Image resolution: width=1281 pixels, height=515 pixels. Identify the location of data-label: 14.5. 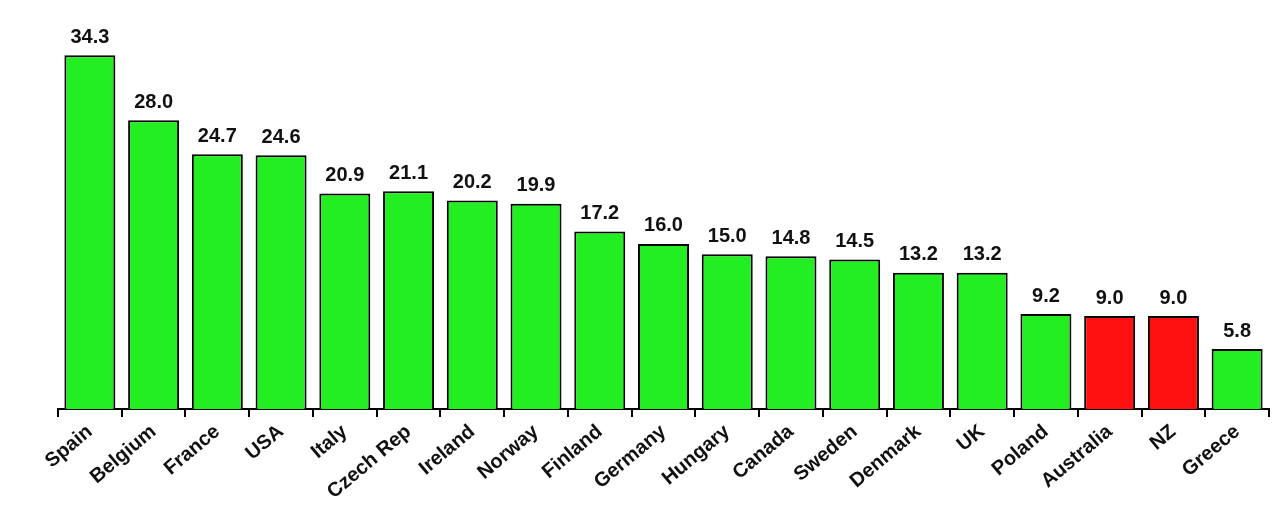
(855, 239).